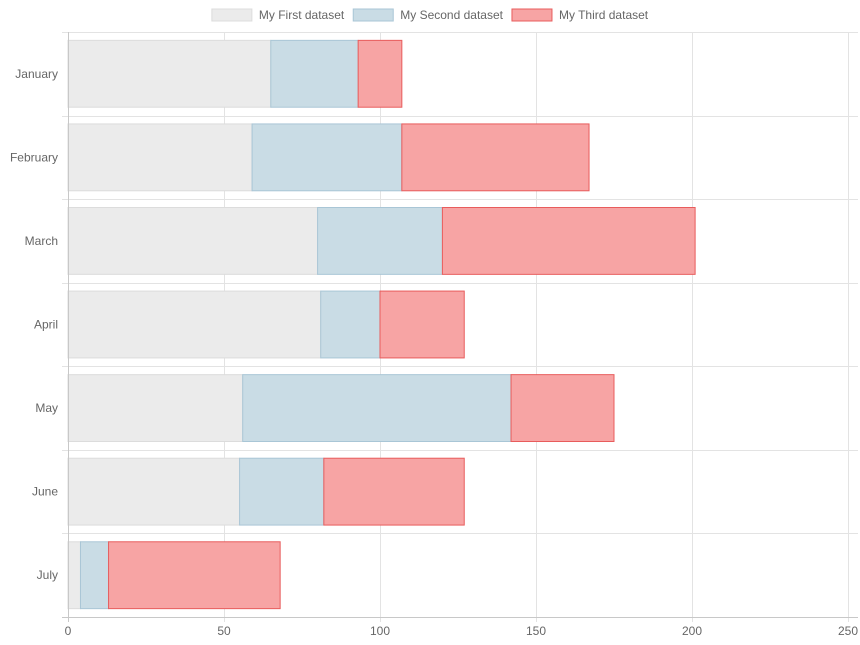  I want to click on y-tick-label: April, so click(46, 325).